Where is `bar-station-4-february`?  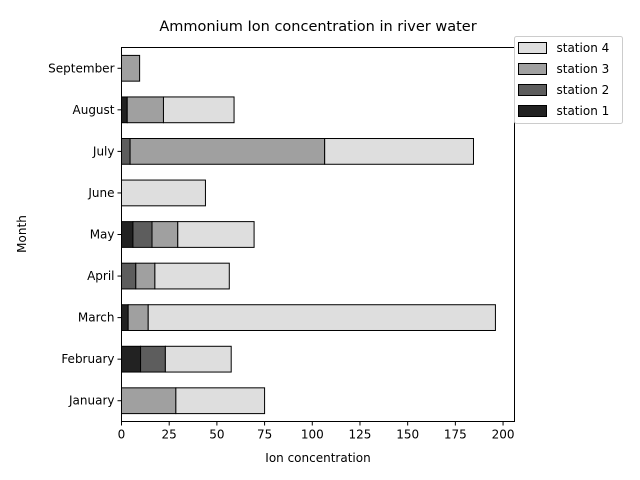
bar-station-4-february is located at coordinates (198, 359).